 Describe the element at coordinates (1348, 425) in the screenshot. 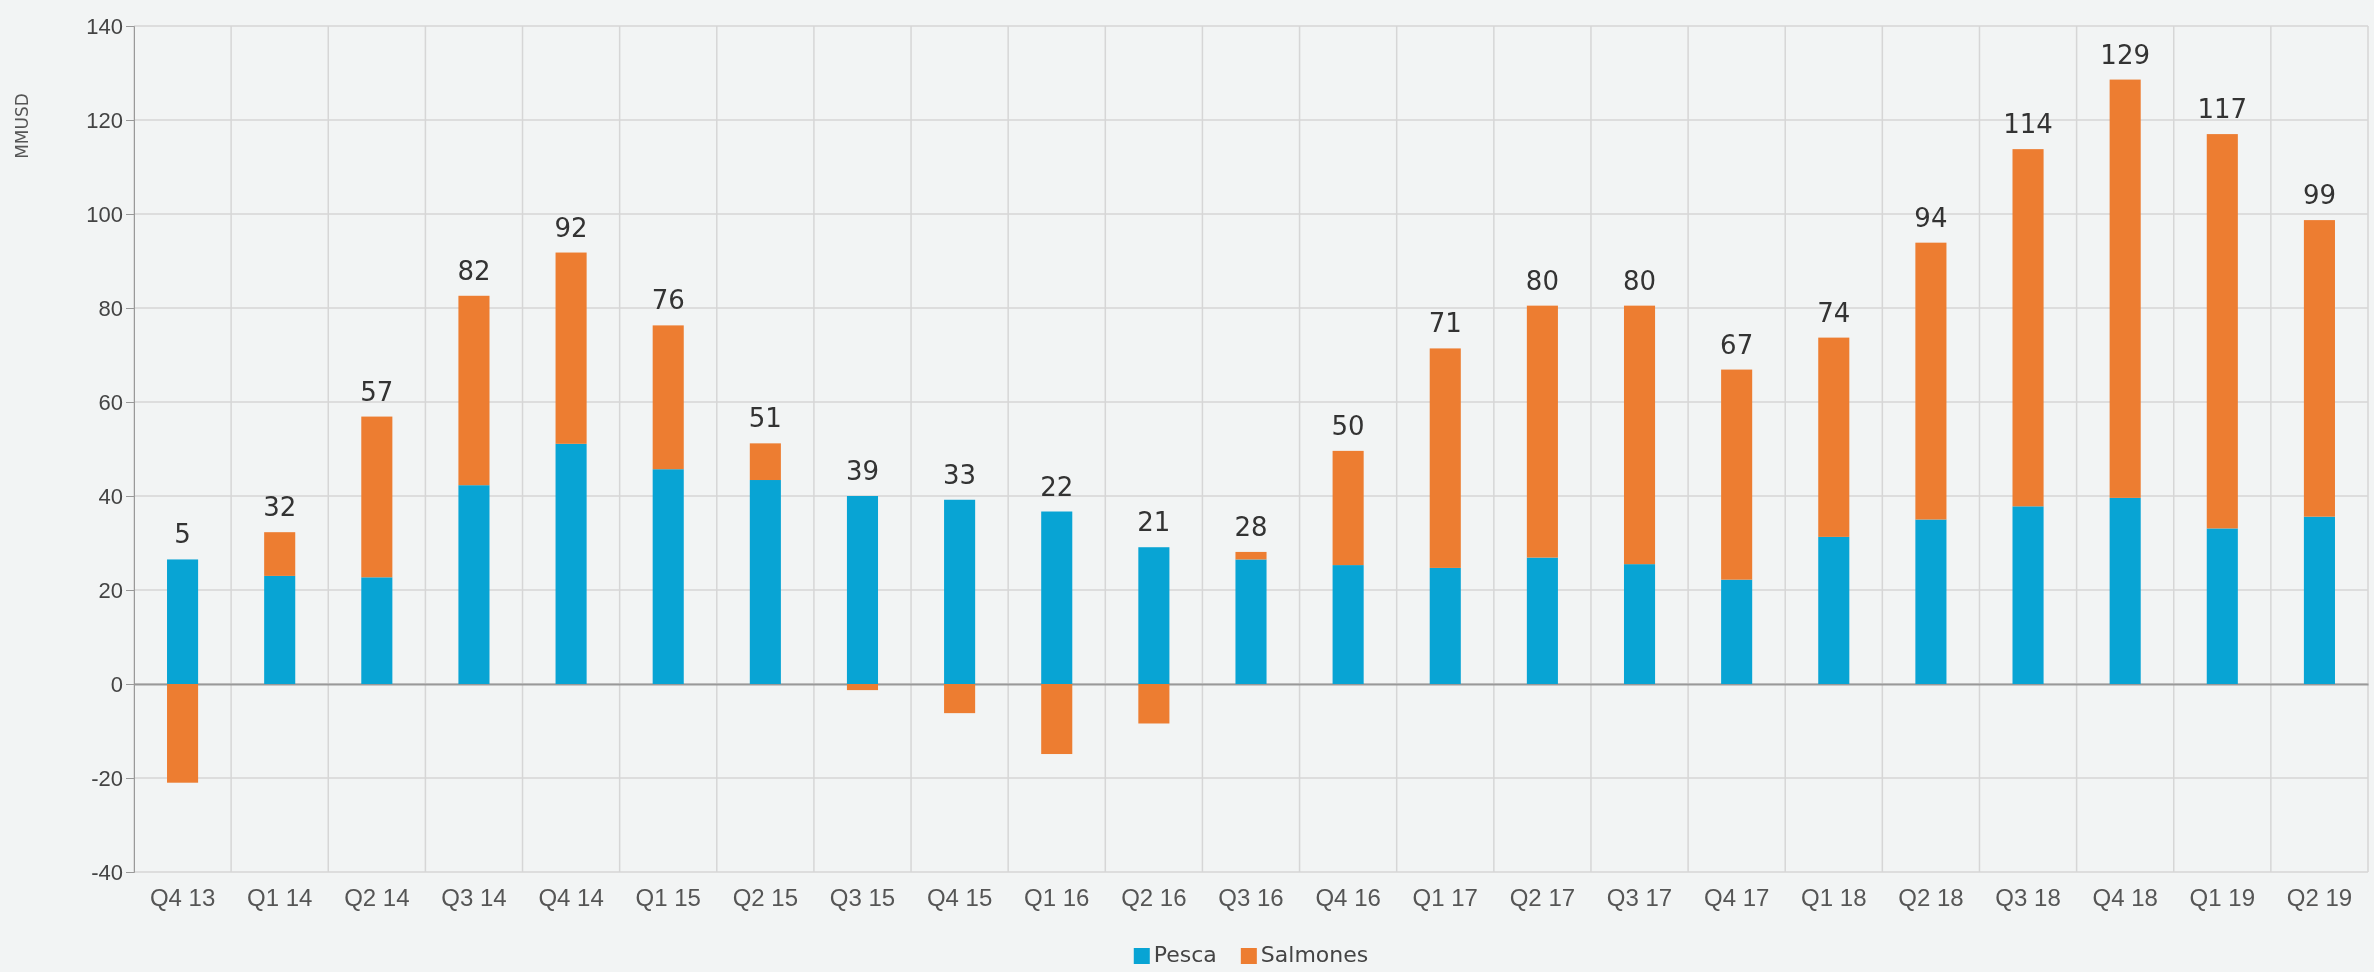

I see `total-label: 50` at that location.